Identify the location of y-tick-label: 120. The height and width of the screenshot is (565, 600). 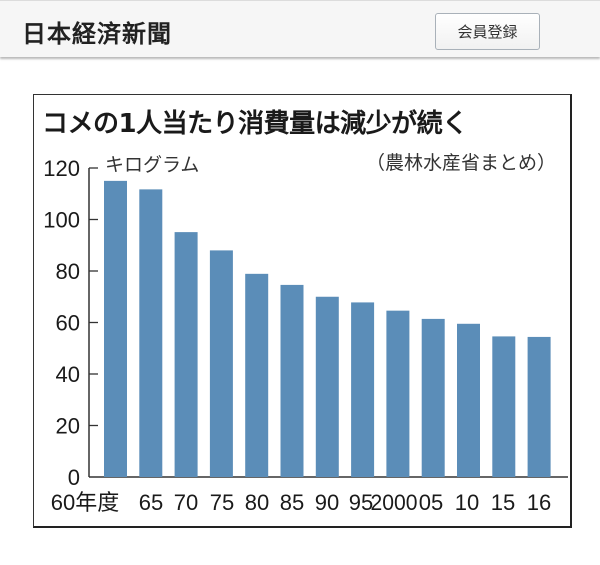
(61, 168).